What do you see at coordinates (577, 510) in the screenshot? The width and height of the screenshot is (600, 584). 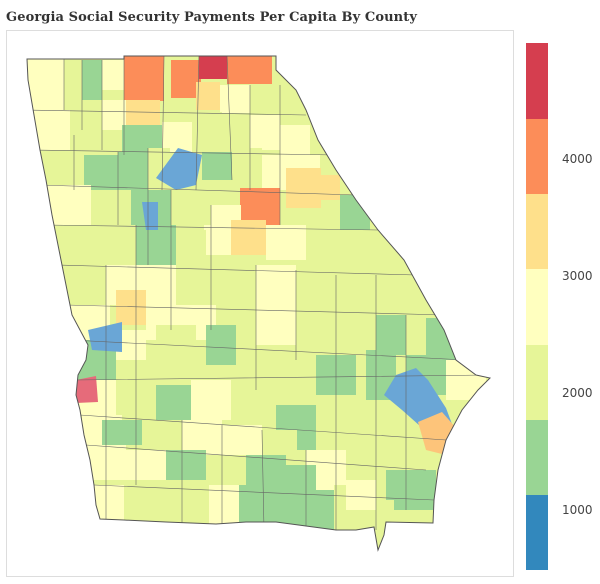 I see `legend-tick-label: 1000` at bounding box center [577, 510].